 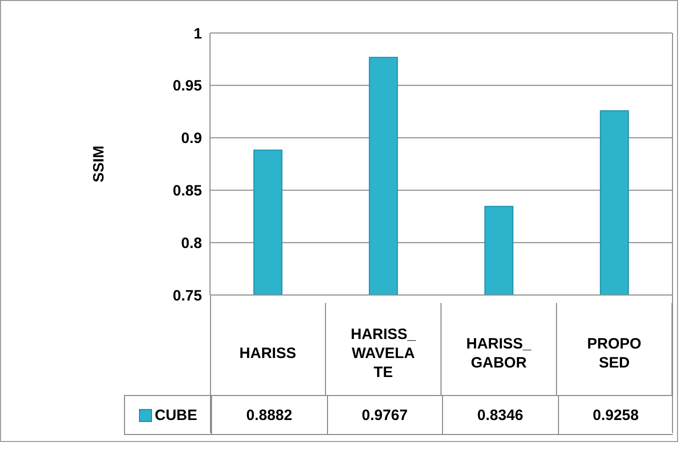 What do you see at coordinates (499, 354) in the screenshot?
I see `x-tick-label: HARISS_GABOR` at bounding box center [499, 354].